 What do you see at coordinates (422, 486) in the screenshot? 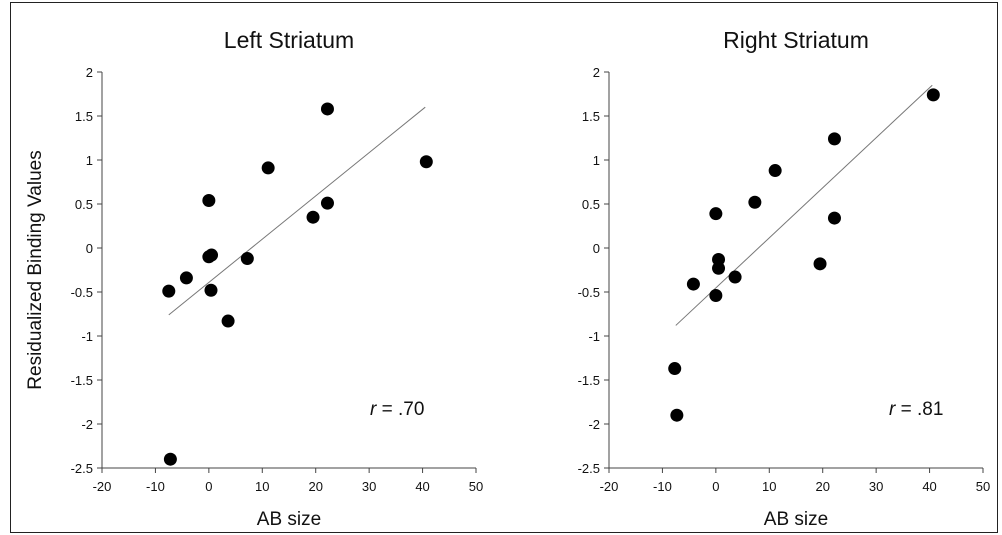
I see `panel-1-x-tick-label: 40` at bounding box center [422, 486].